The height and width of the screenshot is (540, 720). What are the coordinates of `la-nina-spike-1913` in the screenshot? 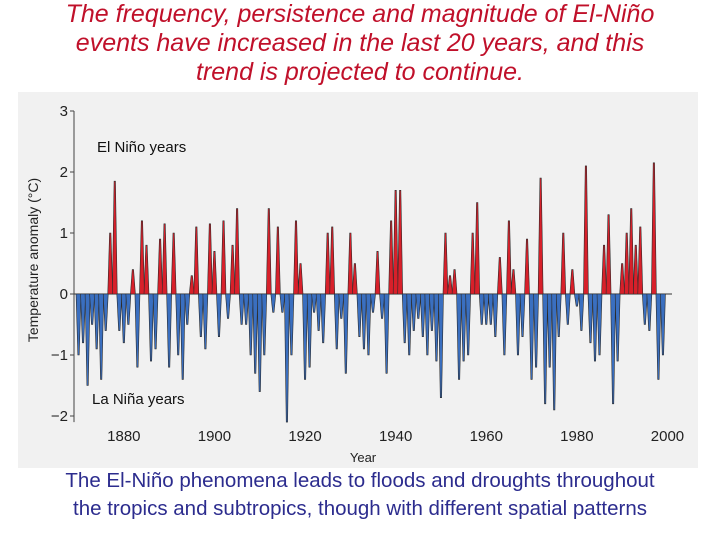 It's located at (273, 303).